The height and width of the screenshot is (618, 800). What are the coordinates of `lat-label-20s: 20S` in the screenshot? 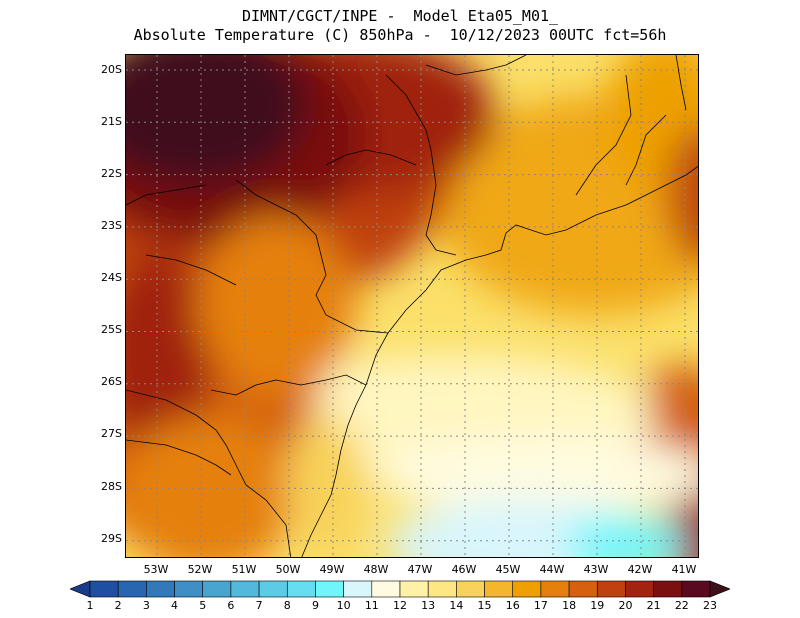 It's located at (111, 69).